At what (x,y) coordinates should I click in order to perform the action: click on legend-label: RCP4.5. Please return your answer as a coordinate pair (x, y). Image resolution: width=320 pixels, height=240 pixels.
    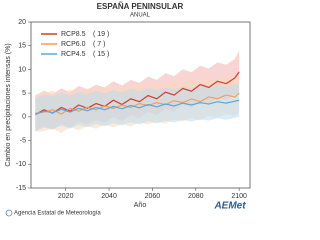
    Looking at the image, I should click on (73, 54).